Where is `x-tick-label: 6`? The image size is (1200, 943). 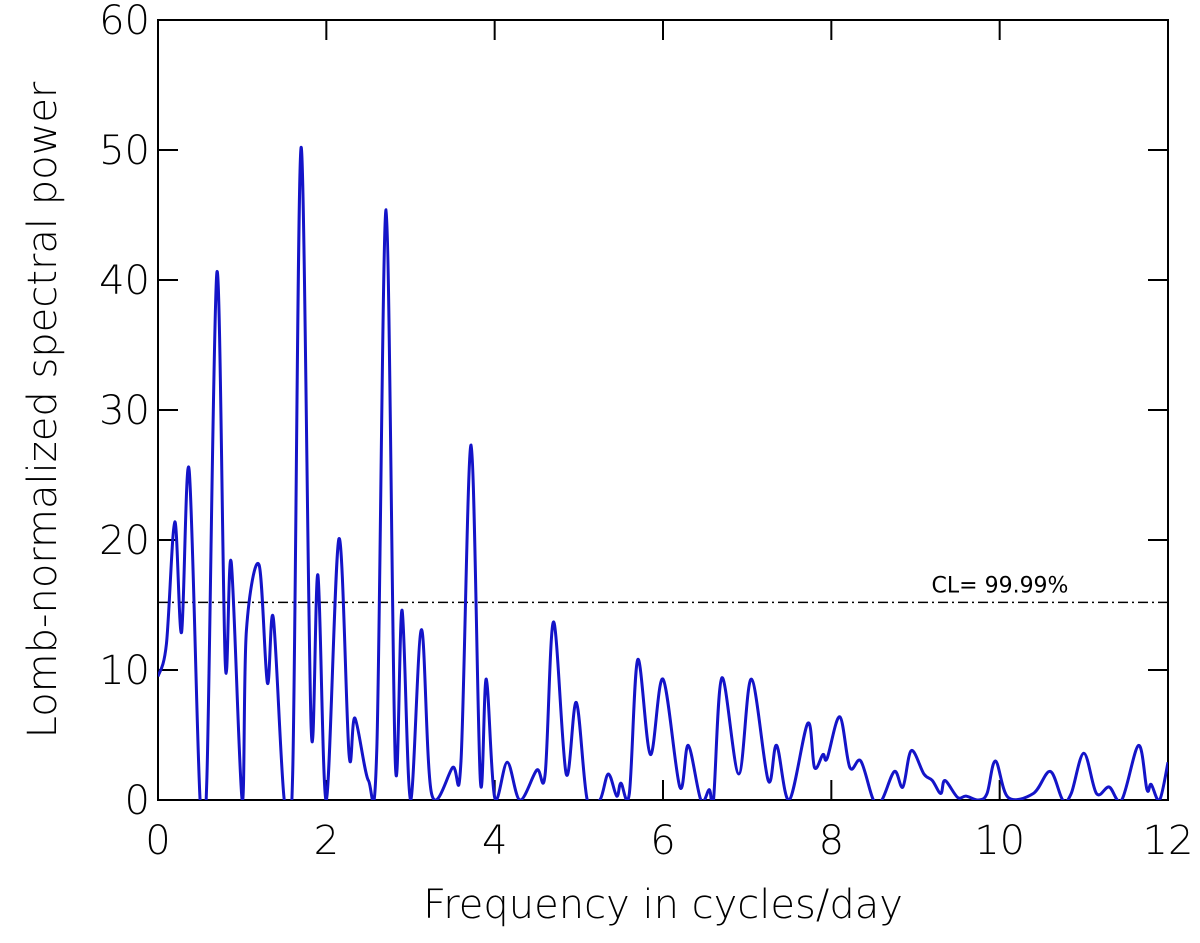 x-tick-label: 6 is located at coordinates (662, 841).